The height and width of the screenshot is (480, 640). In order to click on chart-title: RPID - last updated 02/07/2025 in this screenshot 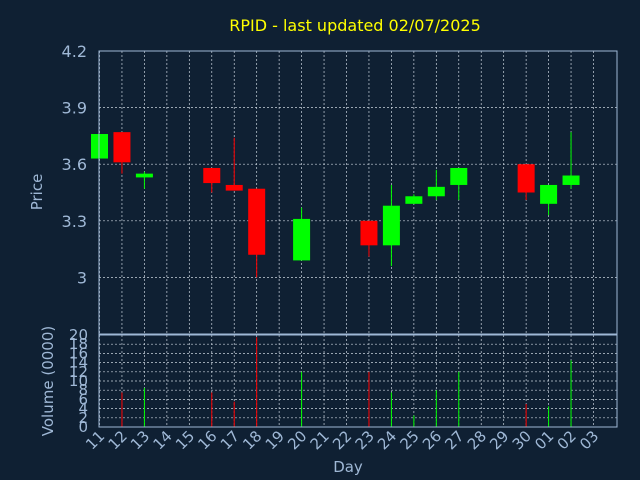, I will do `click(355, 25)`.